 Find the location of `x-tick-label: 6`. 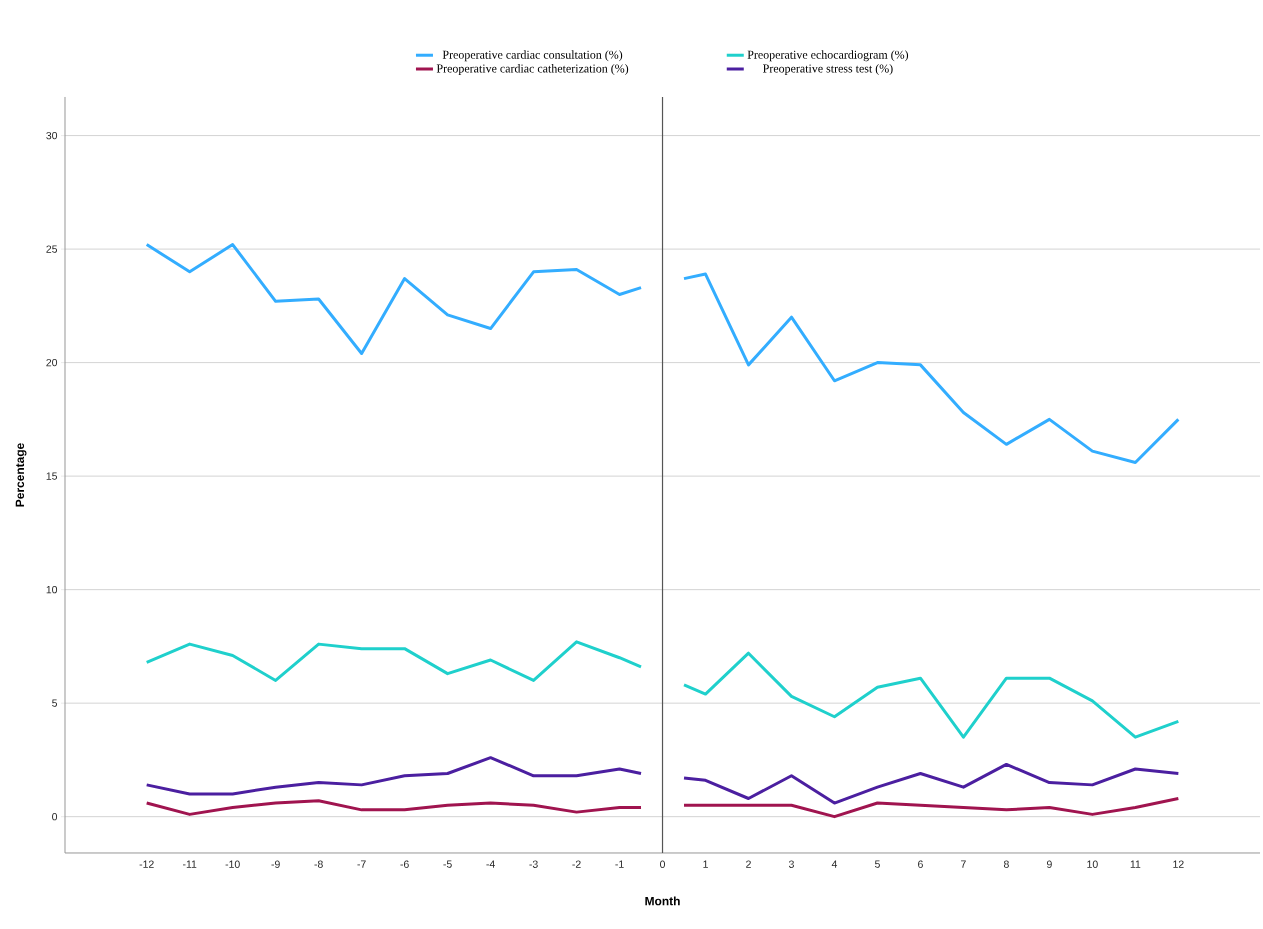

x-tick-label: 6 is located at coordinates (920, 864).